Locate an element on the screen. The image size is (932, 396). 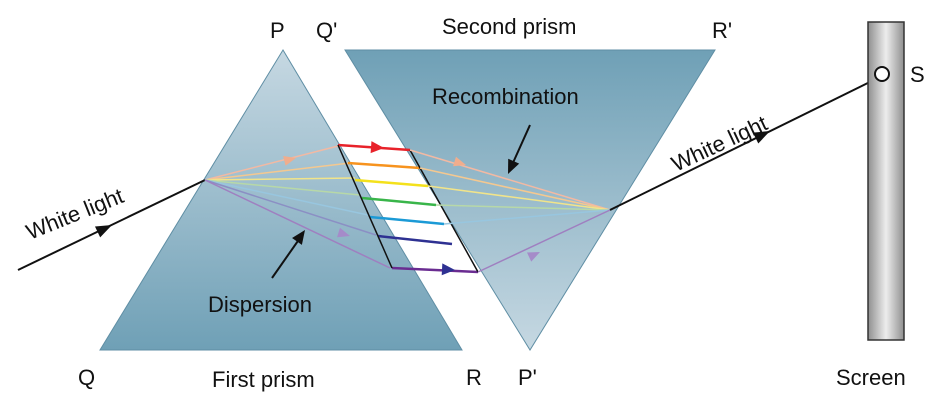
vertex-q-prime: Q' is located at coordinates (326, 30).